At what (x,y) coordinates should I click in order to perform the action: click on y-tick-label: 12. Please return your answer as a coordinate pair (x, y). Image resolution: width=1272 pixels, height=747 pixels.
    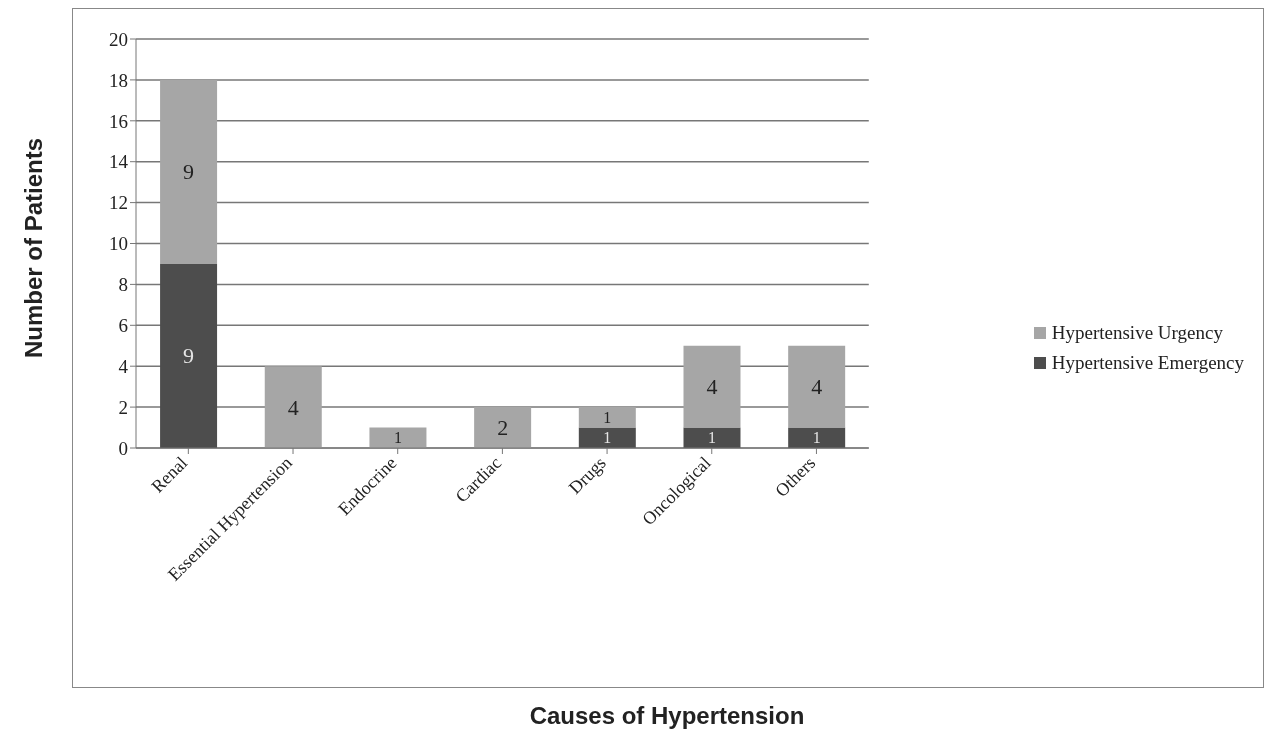
    Looking at the image, I should click on (118, 203).